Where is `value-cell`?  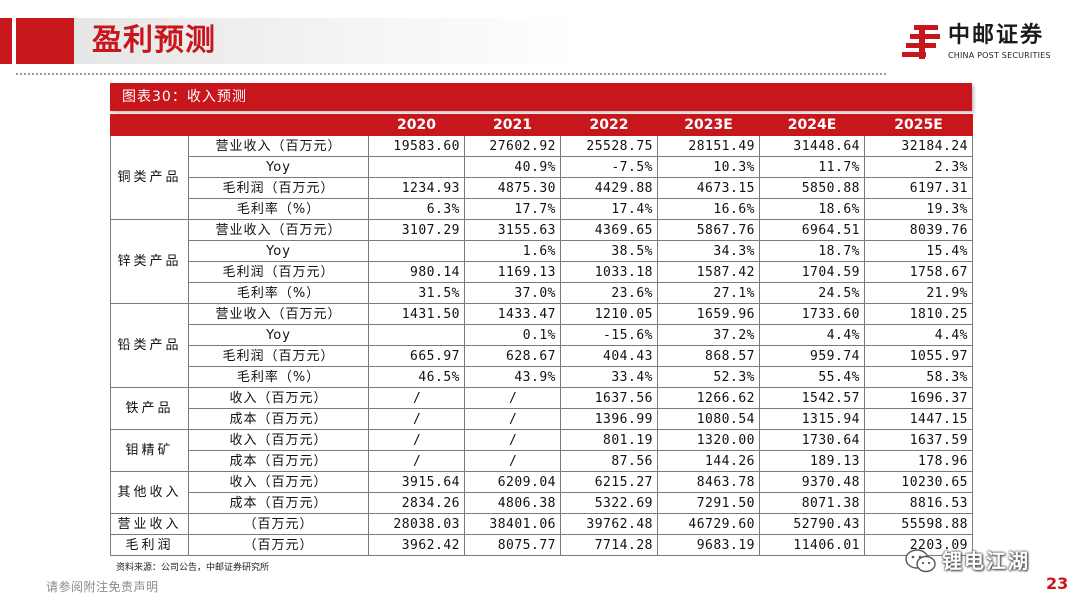 value-cell is located at coordinates (416, 335).